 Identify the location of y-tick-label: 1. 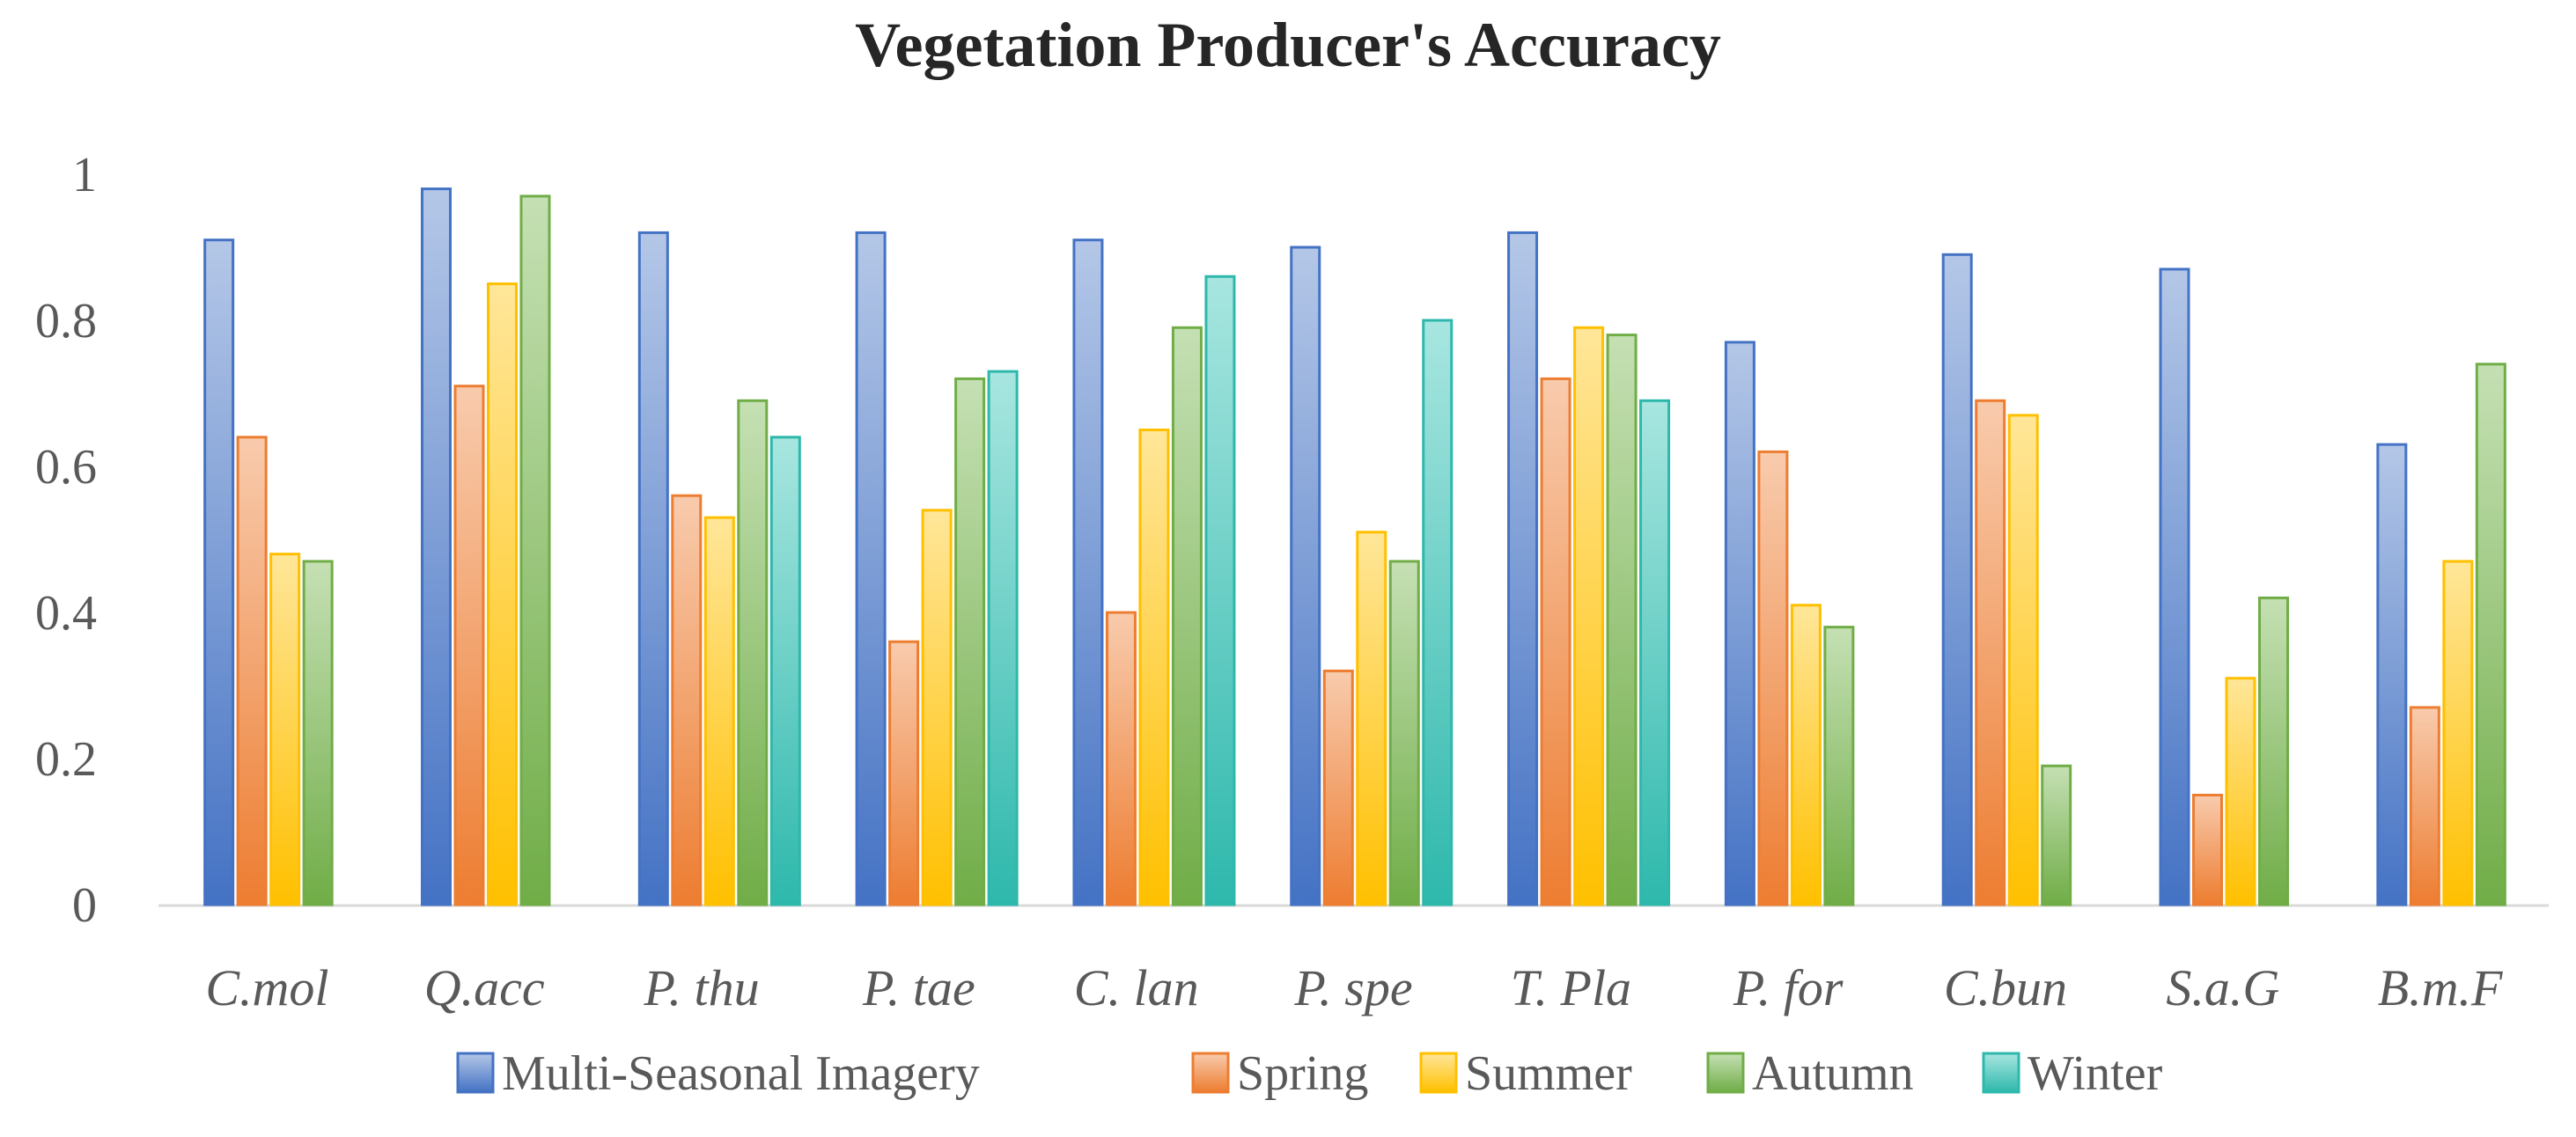
(84, 175).